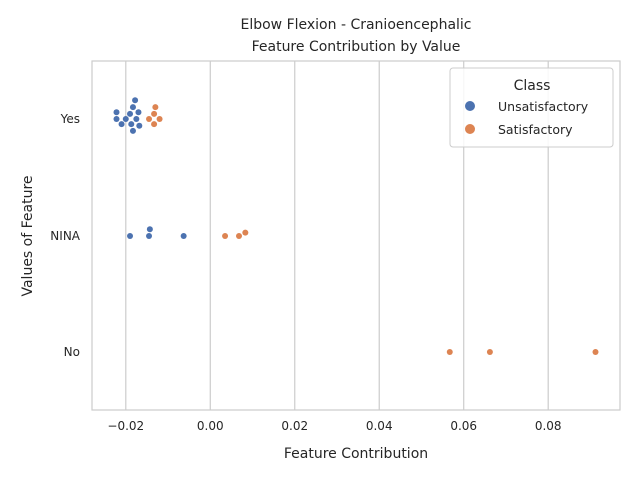 The width and height of the screenshot is (640, 480). I want to click on y-tick-labels: Yes NINA No, so click(65, 235).